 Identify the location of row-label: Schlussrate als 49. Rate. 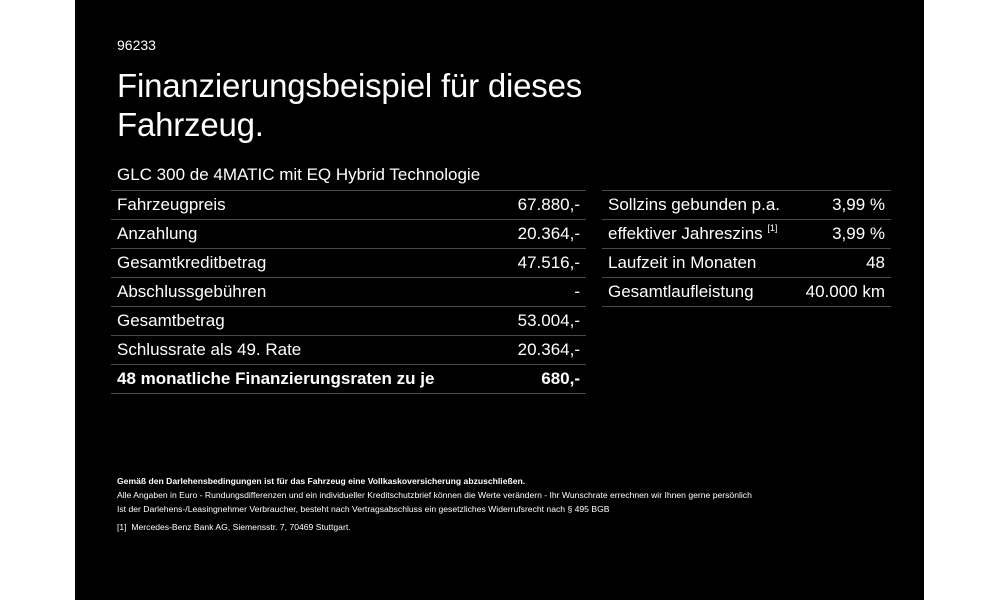
(305, 350).